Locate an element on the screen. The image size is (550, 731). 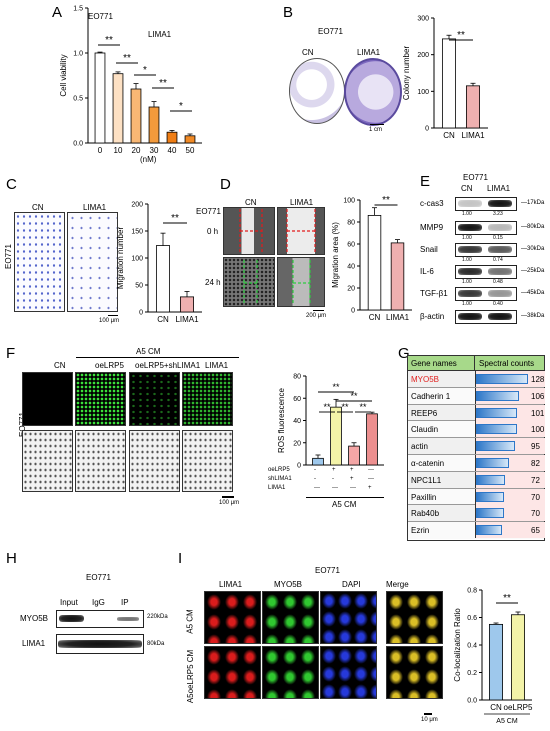
spectral-count: 128 is located at coordinates (538, 379).